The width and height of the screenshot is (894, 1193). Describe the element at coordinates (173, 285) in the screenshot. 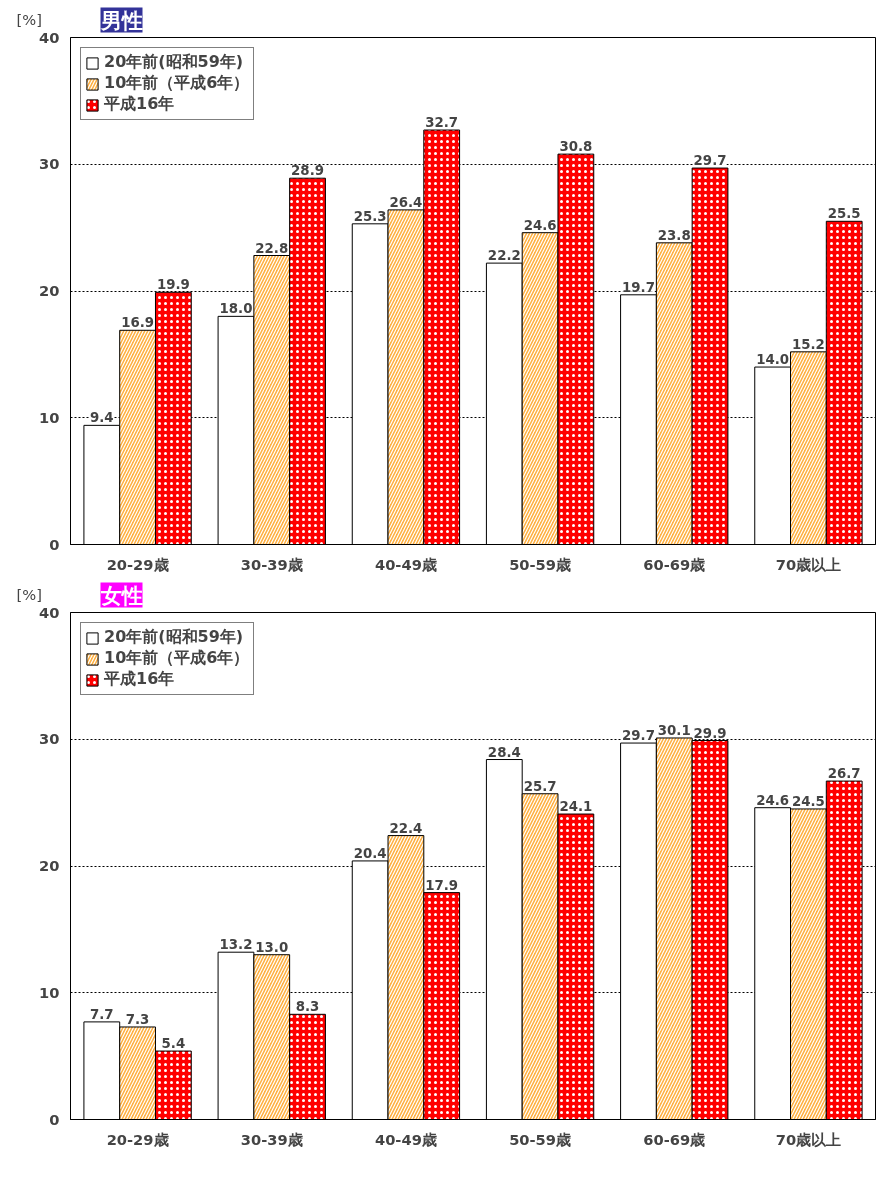

I see `data-label: 19.9` at that location.